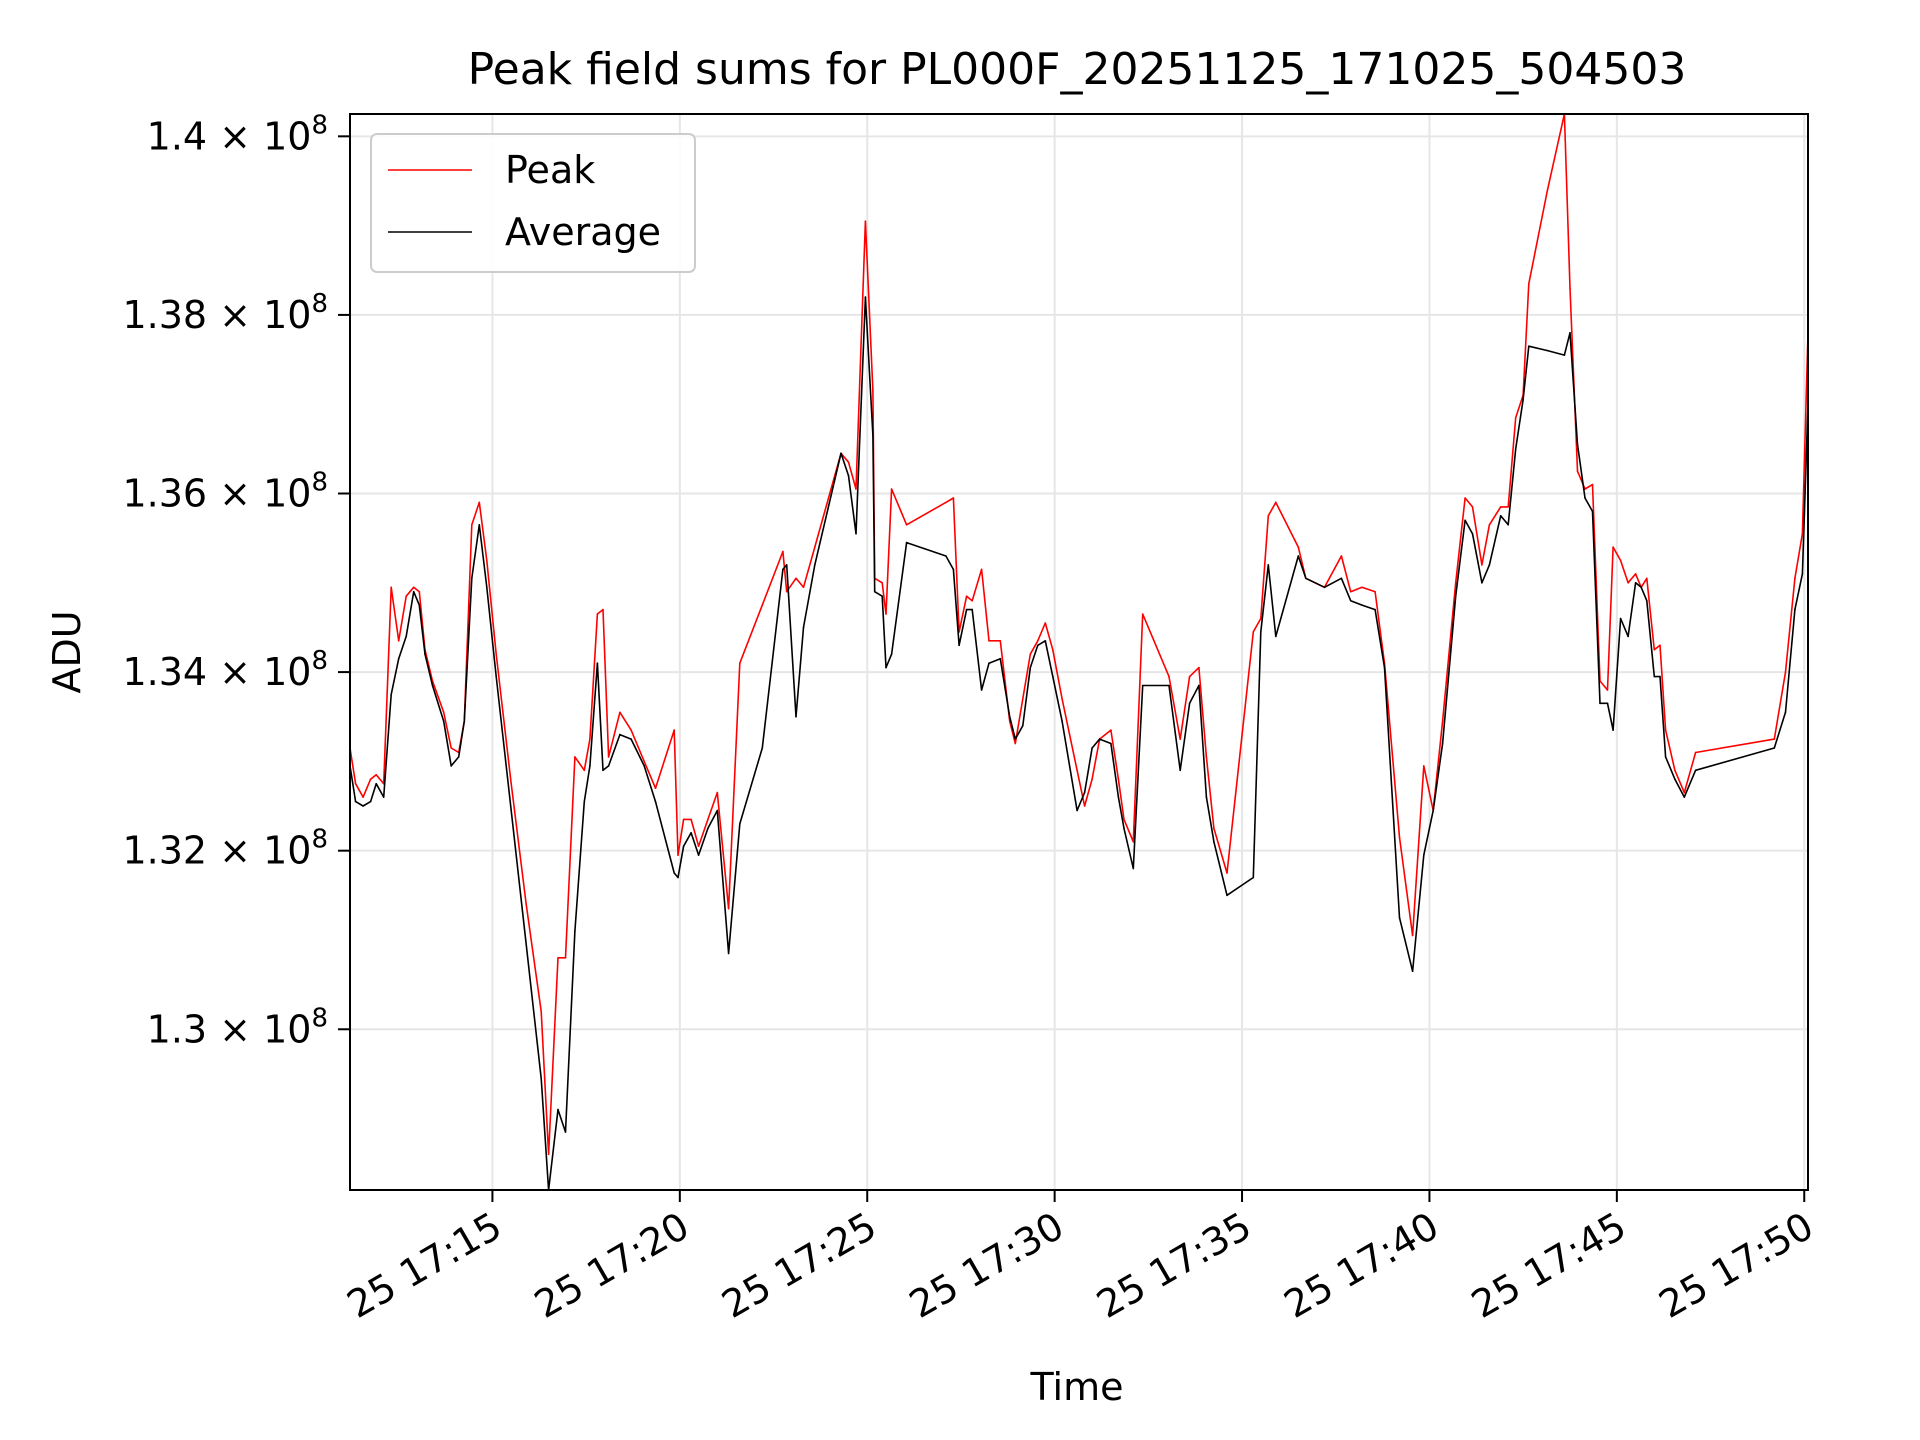 This screenshot has width=1920, height=1440. Describe the element at coordinates (216, 851) in the screenshot. I see `y-tick-mantissa: 1.32 × 10` at that location.